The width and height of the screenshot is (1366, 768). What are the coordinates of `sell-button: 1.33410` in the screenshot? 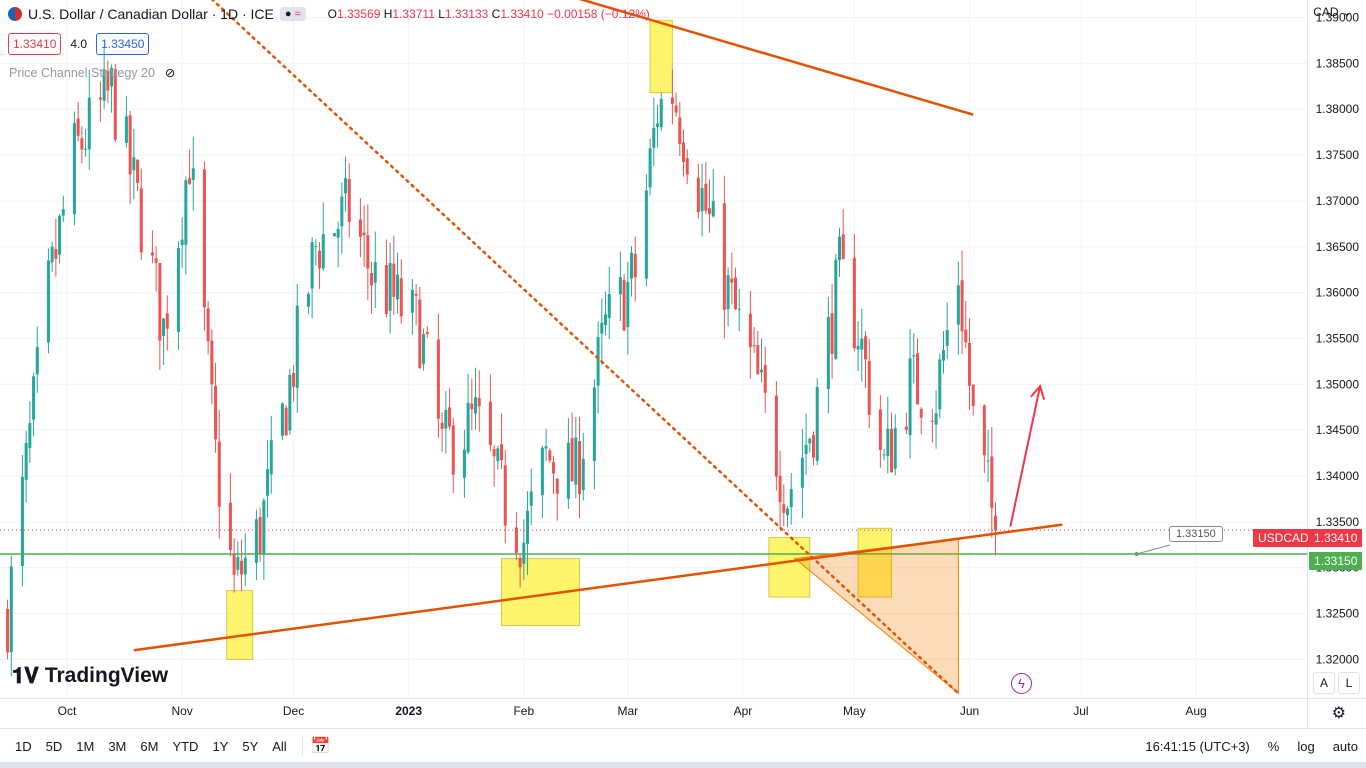 It's located at (35, 44).